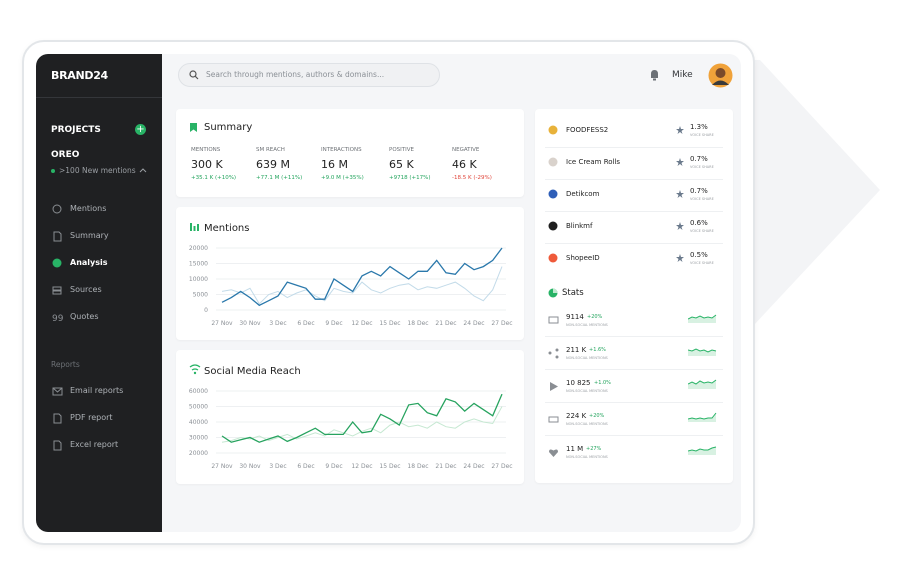 This screenshot has width=900, height=581. What do you see at coordinates (342, 178) in the screenshot?
I see `metric-change: +9.0 M (+35%)` at bounding box center [342, 178].